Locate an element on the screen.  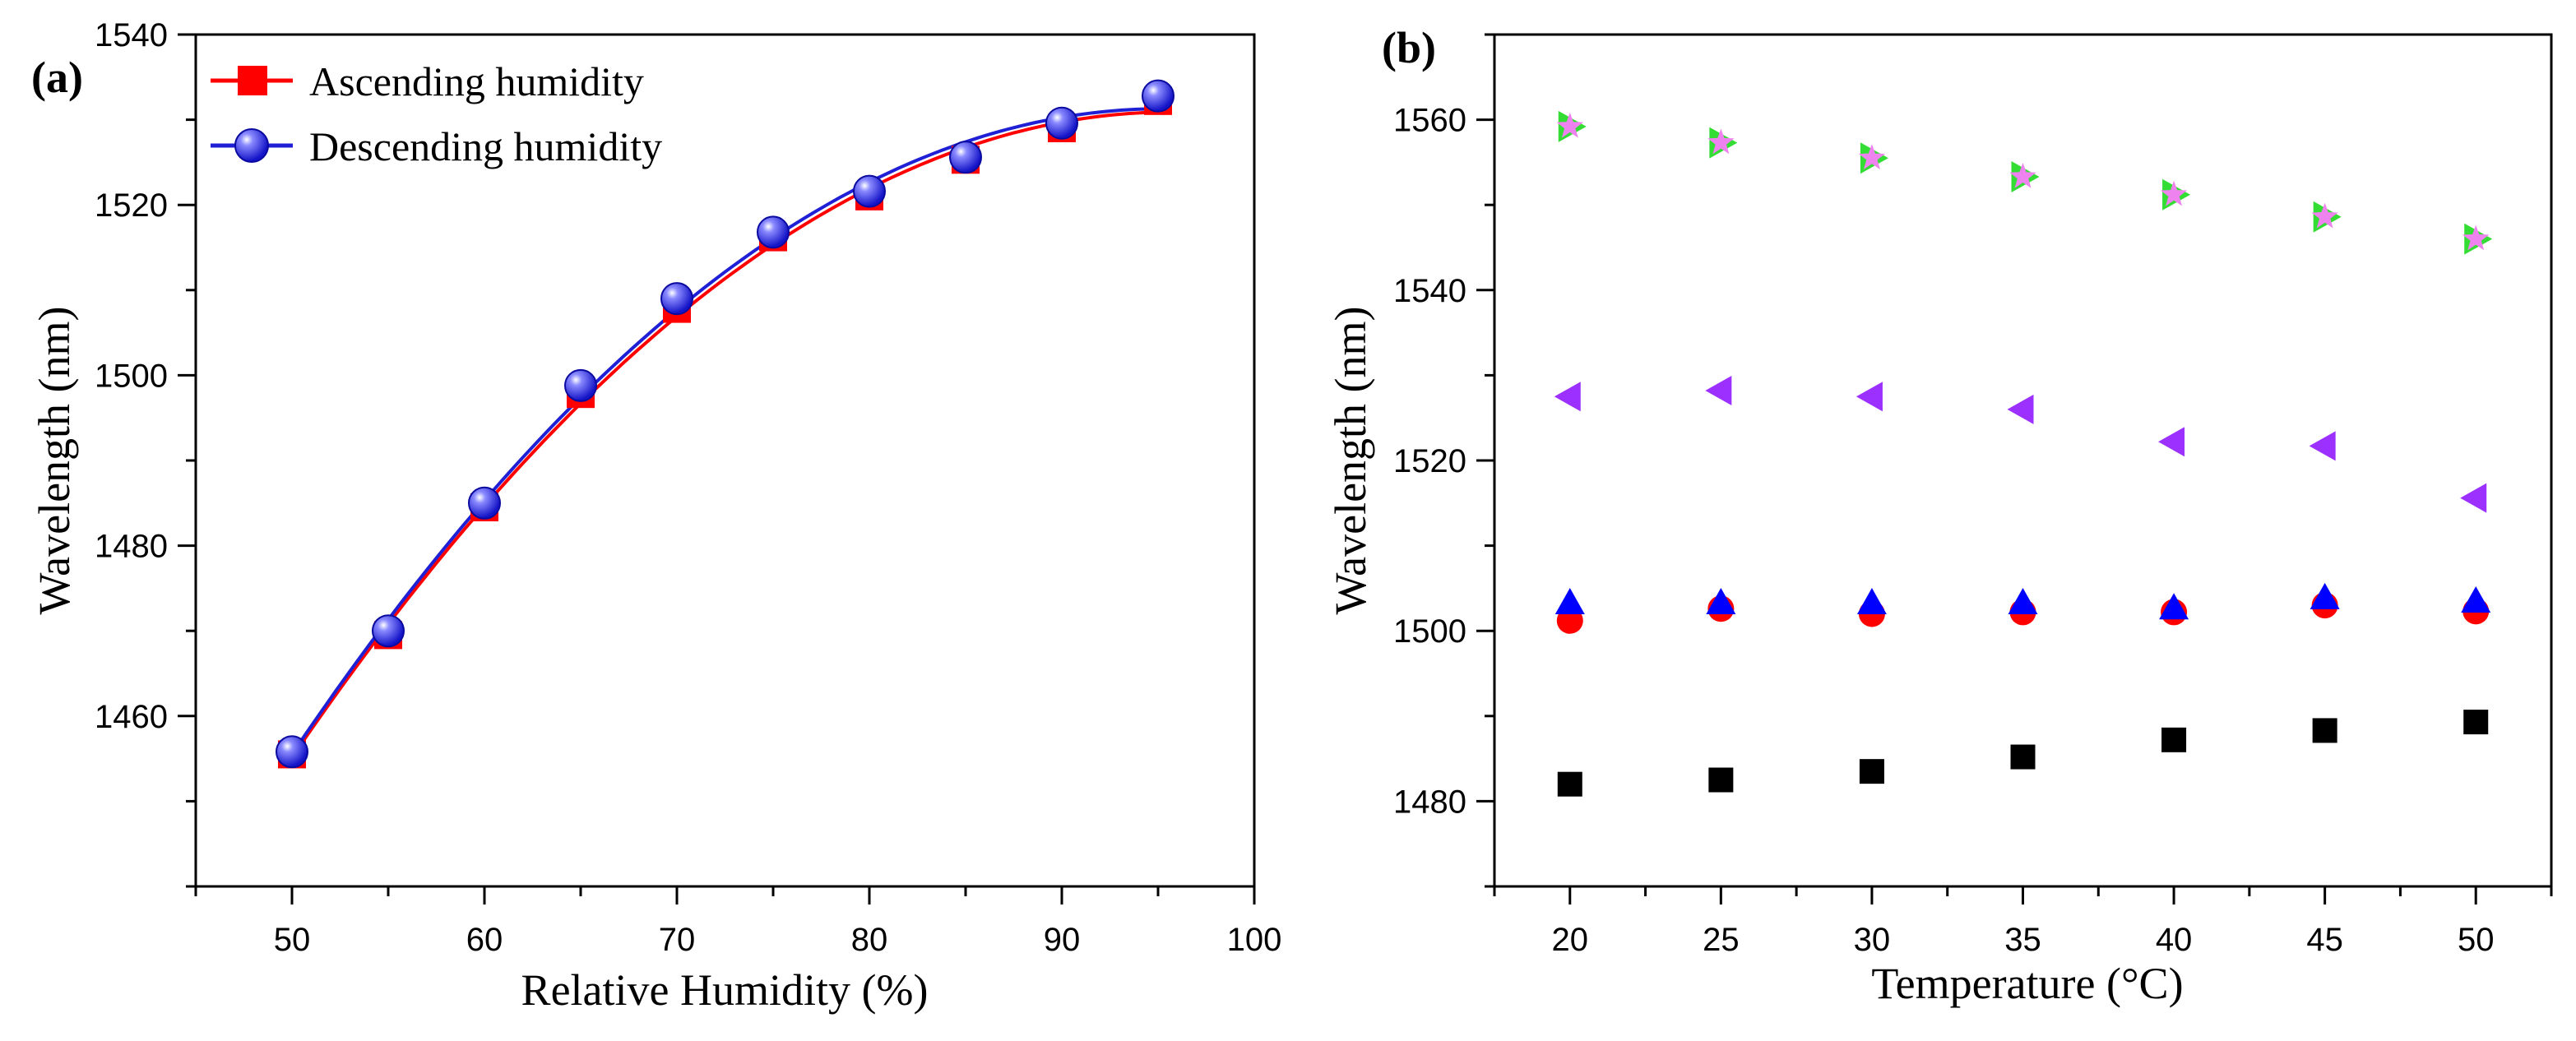
panel-a-y-axis-title: Wavelength (nm) is located at coordinates (55, 460).